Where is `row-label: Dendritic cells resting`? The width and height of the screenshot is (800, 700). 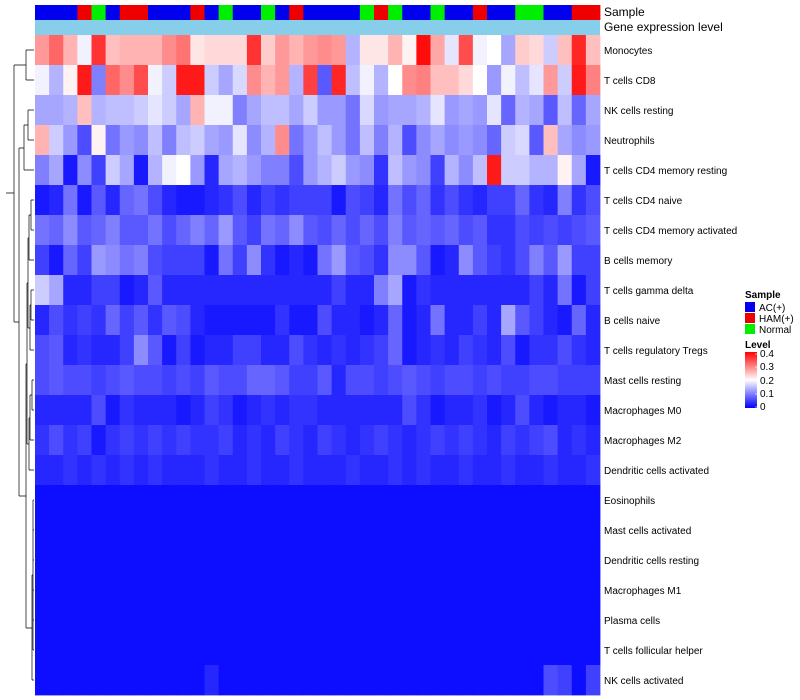 row-label: Dendritic cells resting is located at coordinates (651, 561).